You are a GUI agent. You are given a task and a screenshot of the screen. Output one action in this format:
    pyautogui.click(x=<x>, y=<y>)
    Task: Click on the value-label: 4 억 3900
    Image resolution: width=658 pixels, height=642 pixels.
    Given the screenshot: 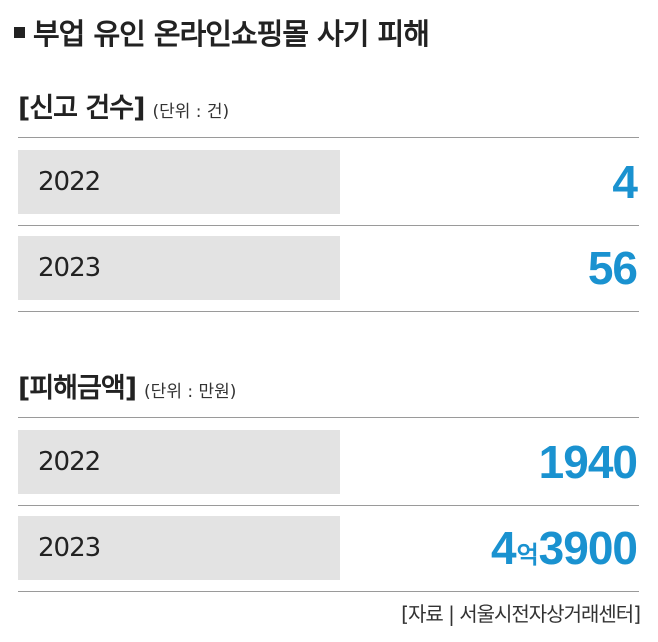 What is the action you would take?
    pyautogui.click(x=564, y=548)
    